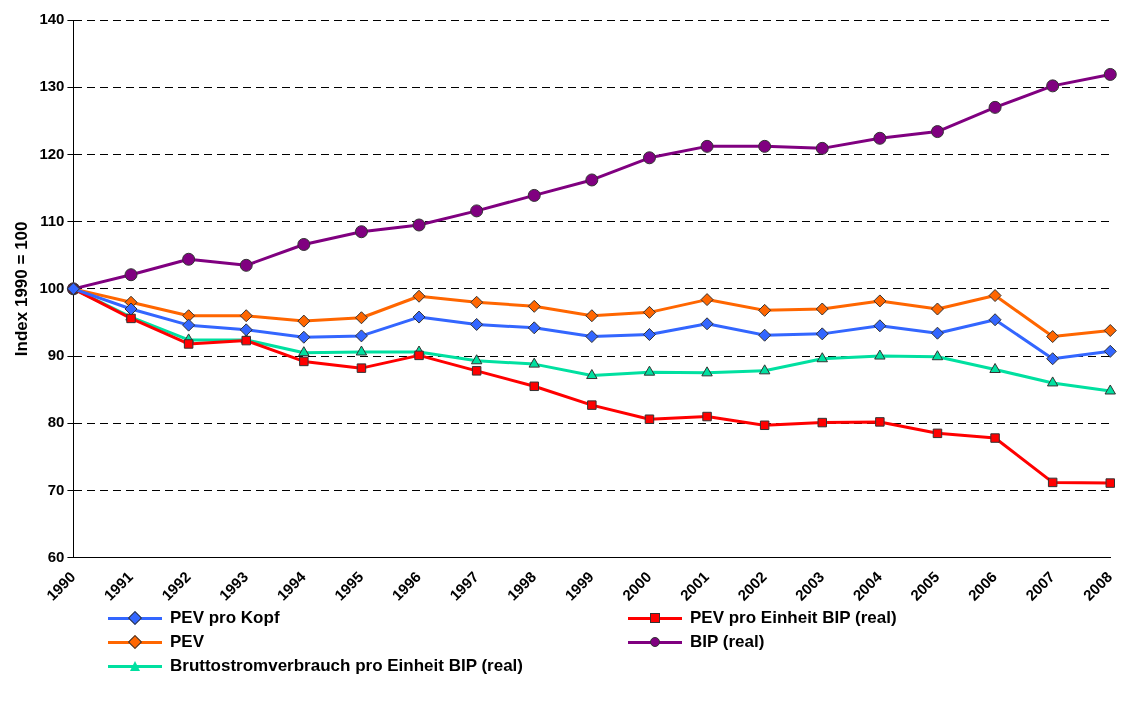  Describe the element at coordinates (52, 86) in the screenshot. I see `y-tick-label: 130` at that location.